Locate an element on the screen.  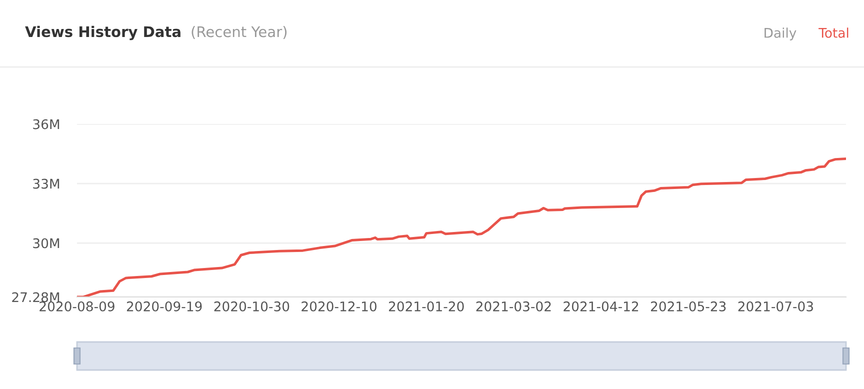
y-tick-label: 33M is located at coordinates (46, 183).